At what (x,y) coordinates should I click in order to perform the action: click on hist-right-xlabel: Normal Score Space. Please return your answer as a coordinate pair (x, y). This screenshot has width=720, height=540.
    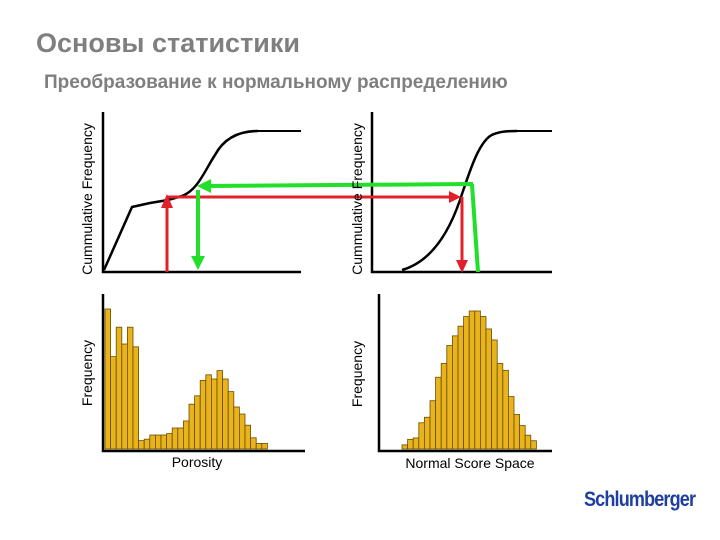
    Looking at the image, I should click on (469, 463).